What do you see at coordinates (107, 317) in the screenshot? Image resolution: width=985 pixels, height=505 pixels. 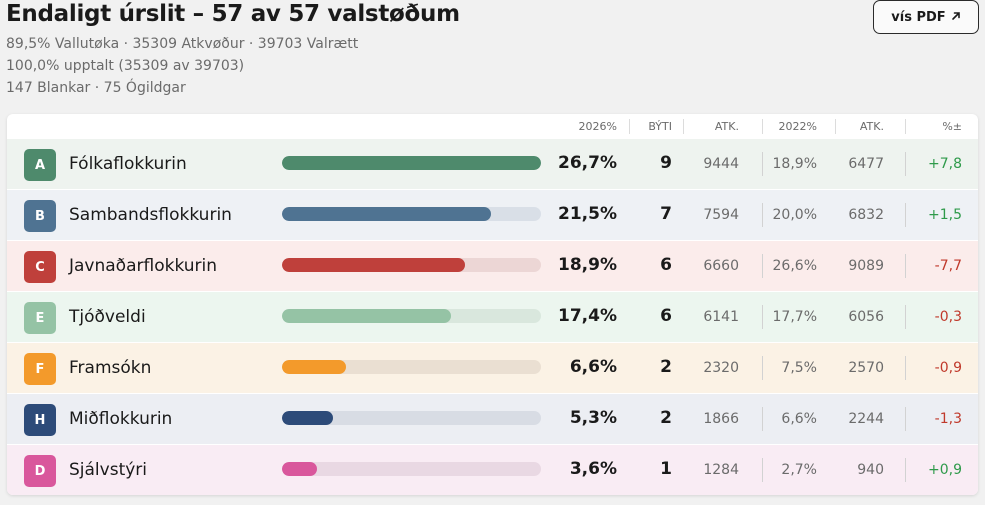 I see `party-name: Tjóðveldi` at bounding box center [107, 317].